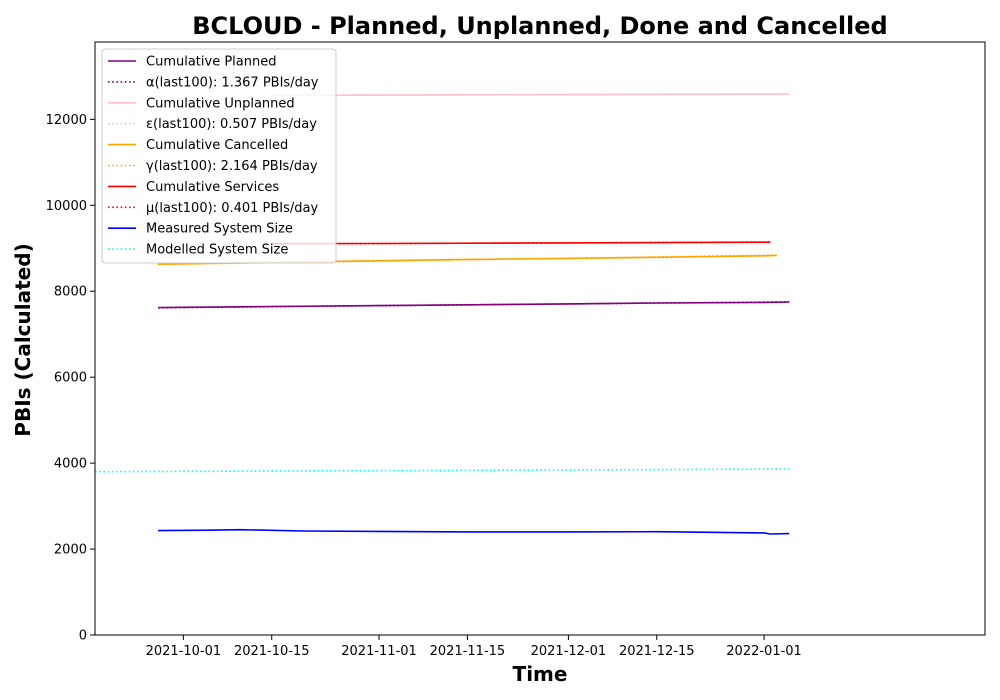 Image resolution: width=1000 pixels, height=700 pixels. I want to click on x-axis-label: Time, so click(540, 674).